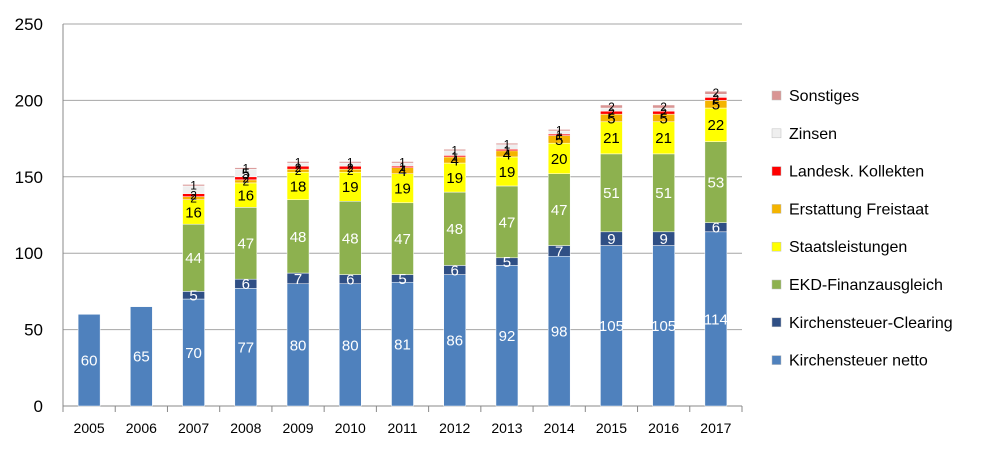 Image resolution: width=1002 pixels, height=465 pixels. Describe the element at coordinates (454, 428) in the screenshot. I see `x-tick-label: 2012` at that location.